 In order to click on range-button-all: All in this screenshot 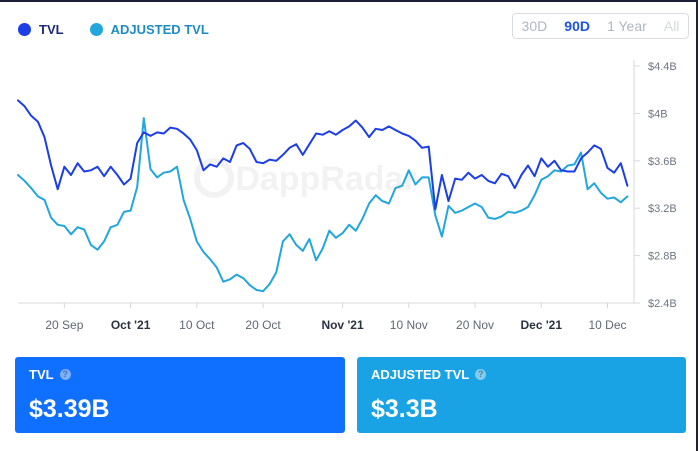, I will do `click(671, 26)`.